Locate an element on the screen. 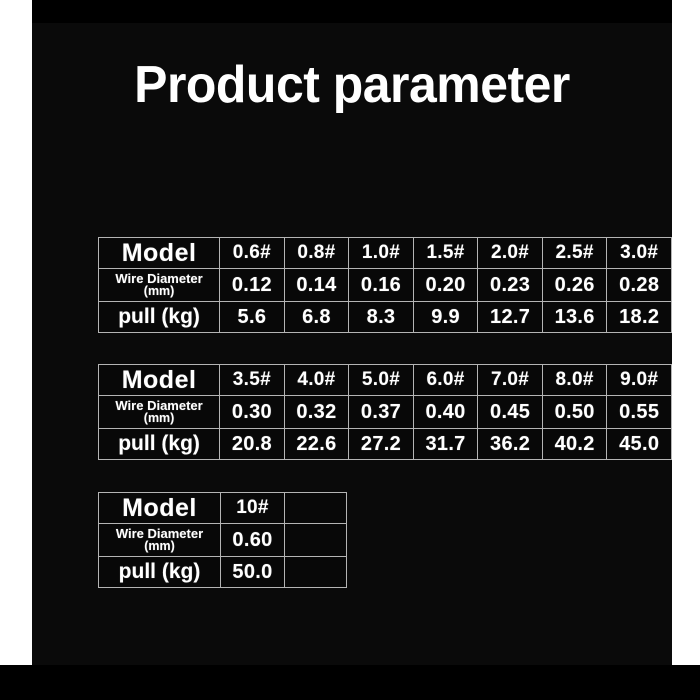 The width and height of the screenshot is (700, 700). cell-wire-diameter: 0.30 is located at coordinates (252, 412).